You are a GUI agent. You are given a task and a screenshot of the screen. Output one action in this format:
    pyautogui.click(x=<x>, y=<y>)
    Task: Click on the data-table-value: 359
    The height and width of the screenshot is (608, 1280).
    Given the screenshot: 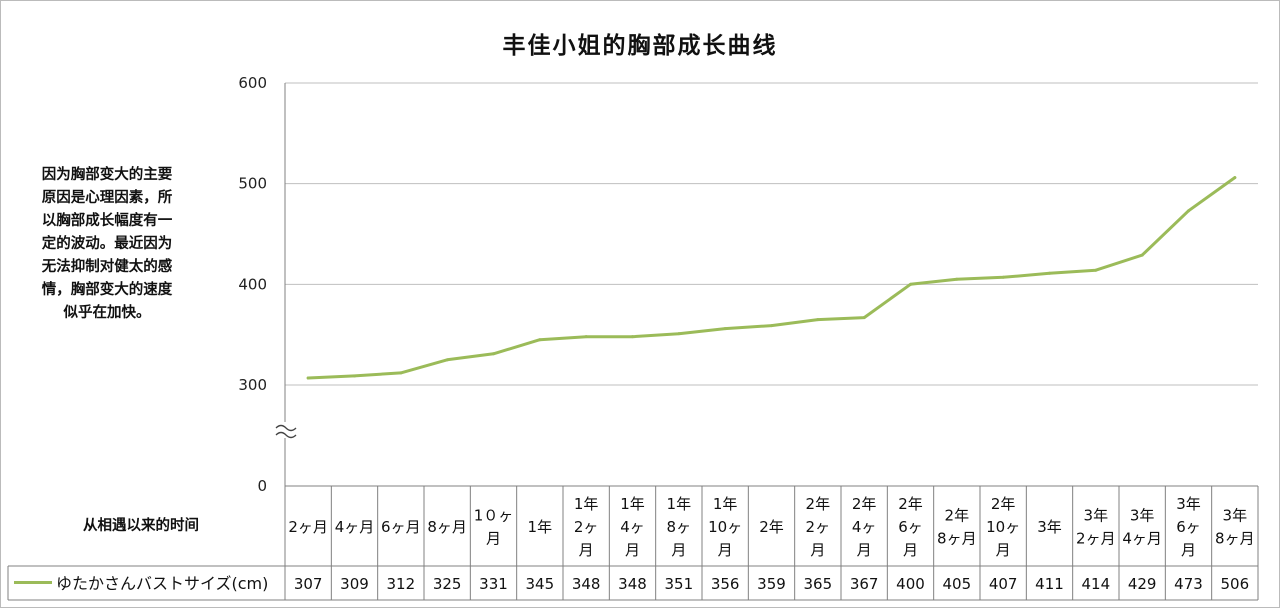 What is the action you would take?
    pyautogui.click(x=771, y=584)
    